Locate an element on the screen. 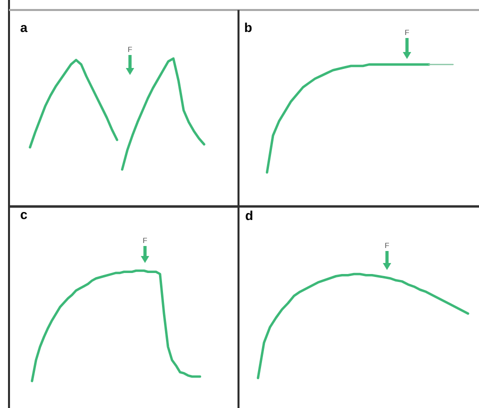  chart-title: b is located at coordinates (248, 27).